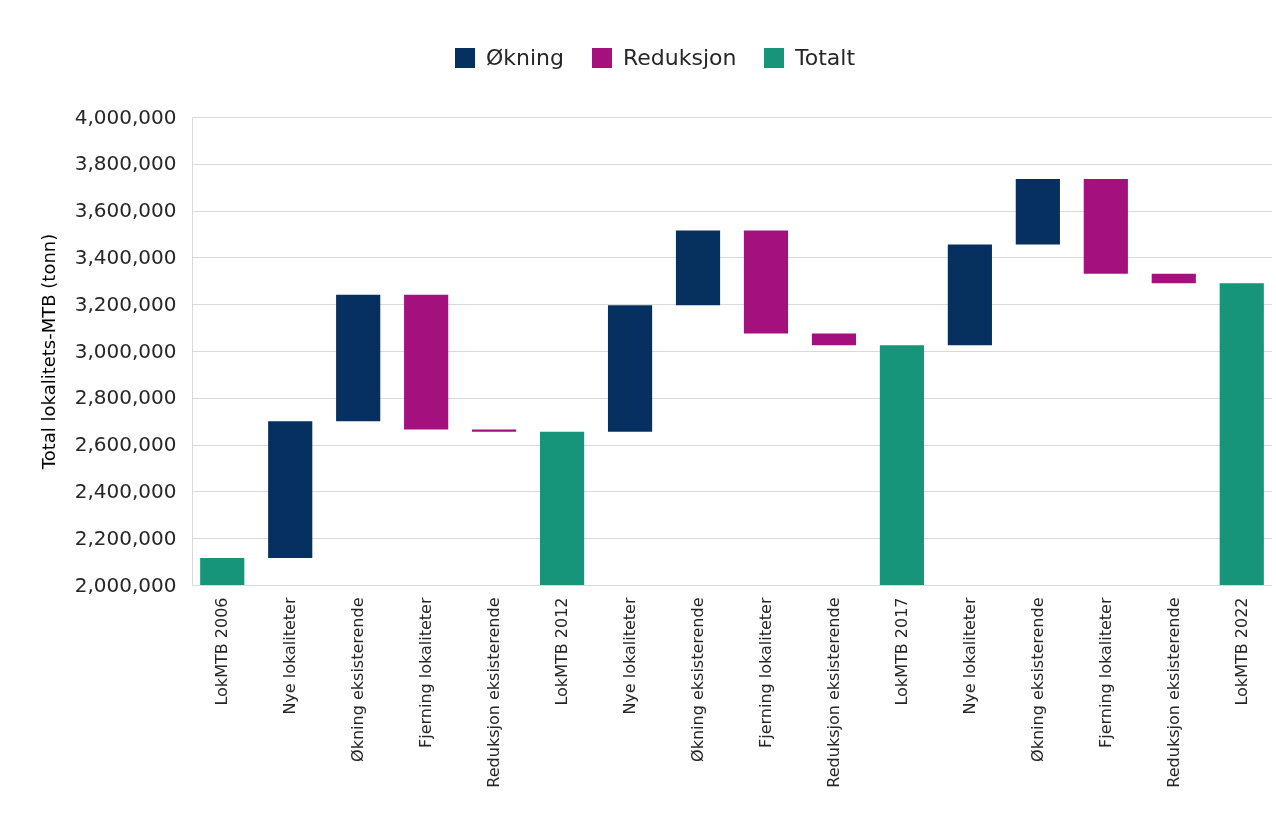  I want to click on x-tick-label: LokMTB 2017, so click(901, 651).